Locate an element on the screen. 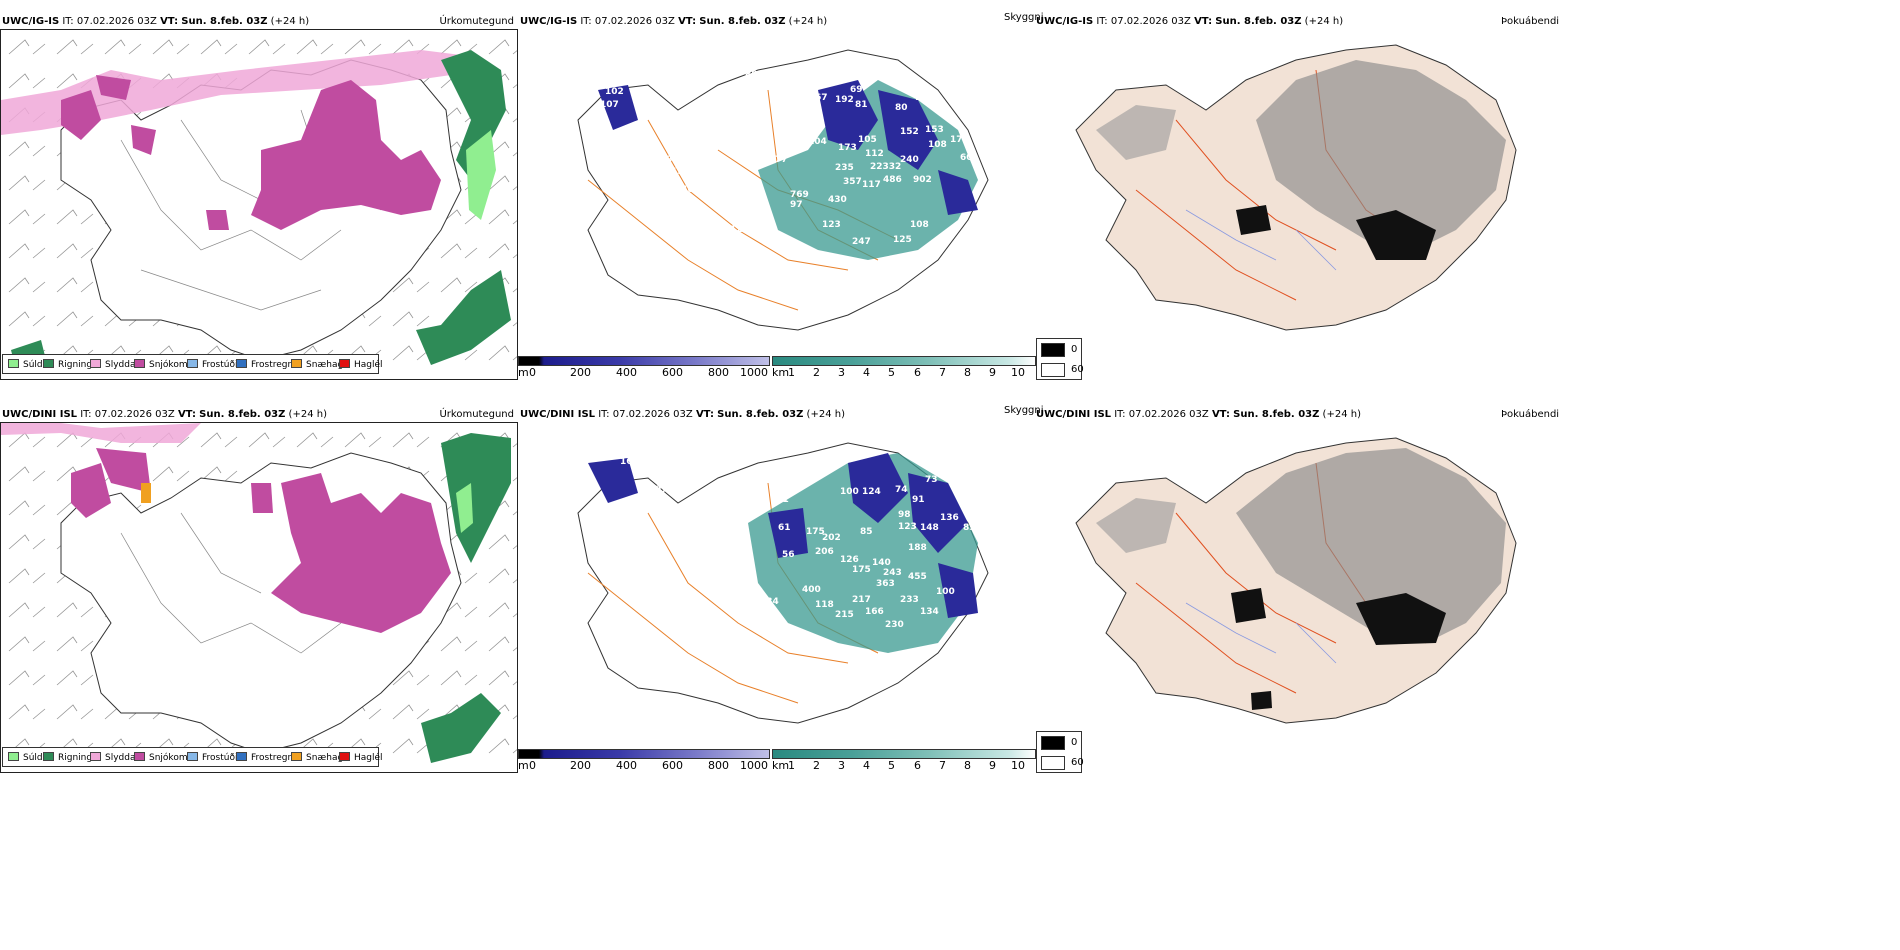  fog-legend-label: 60 is located at coordinates (1077, 762).